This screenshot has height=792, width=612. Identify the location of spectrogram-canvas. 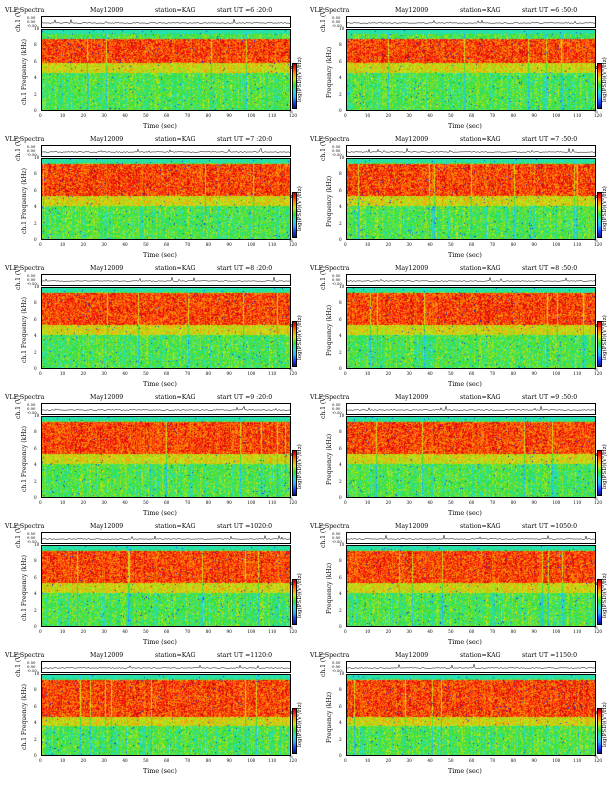
(471, 586).